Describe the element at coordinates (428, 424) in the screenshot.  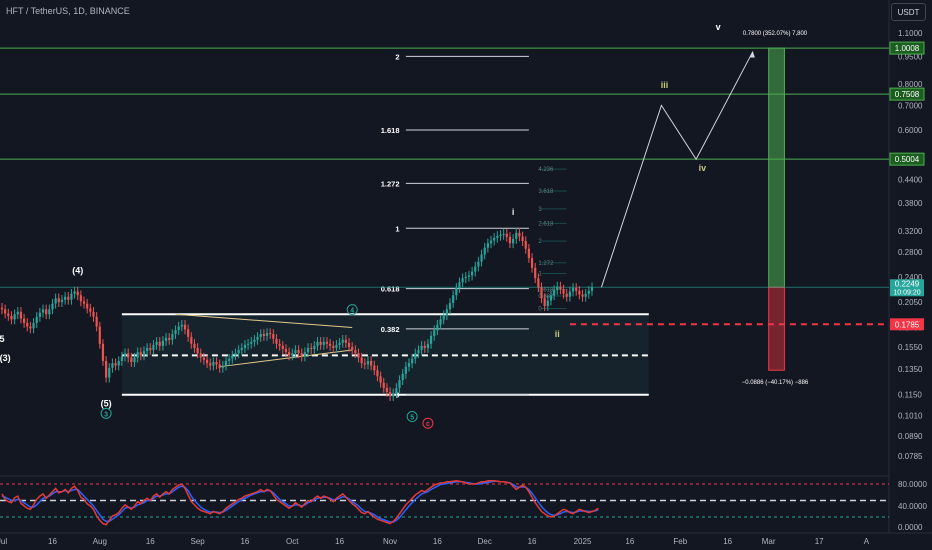
I see `wave-label: c` at that location.